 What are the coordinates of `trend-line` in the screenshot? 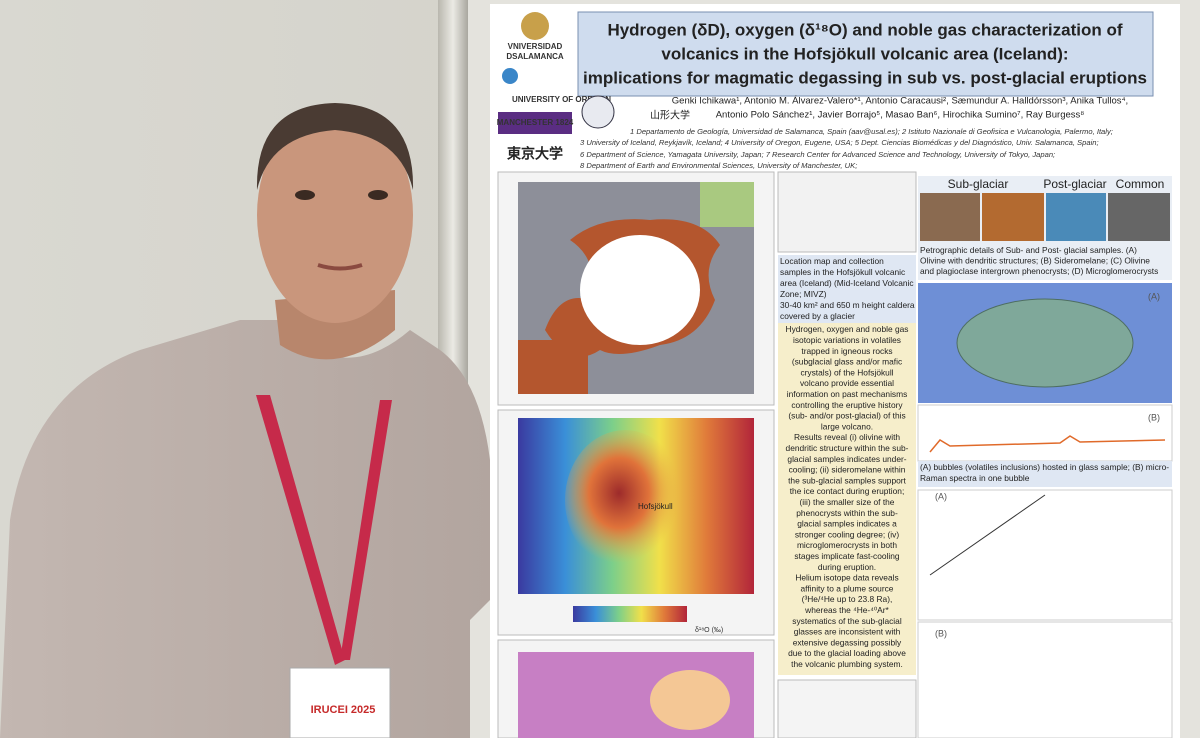 It's located at (987, 535).